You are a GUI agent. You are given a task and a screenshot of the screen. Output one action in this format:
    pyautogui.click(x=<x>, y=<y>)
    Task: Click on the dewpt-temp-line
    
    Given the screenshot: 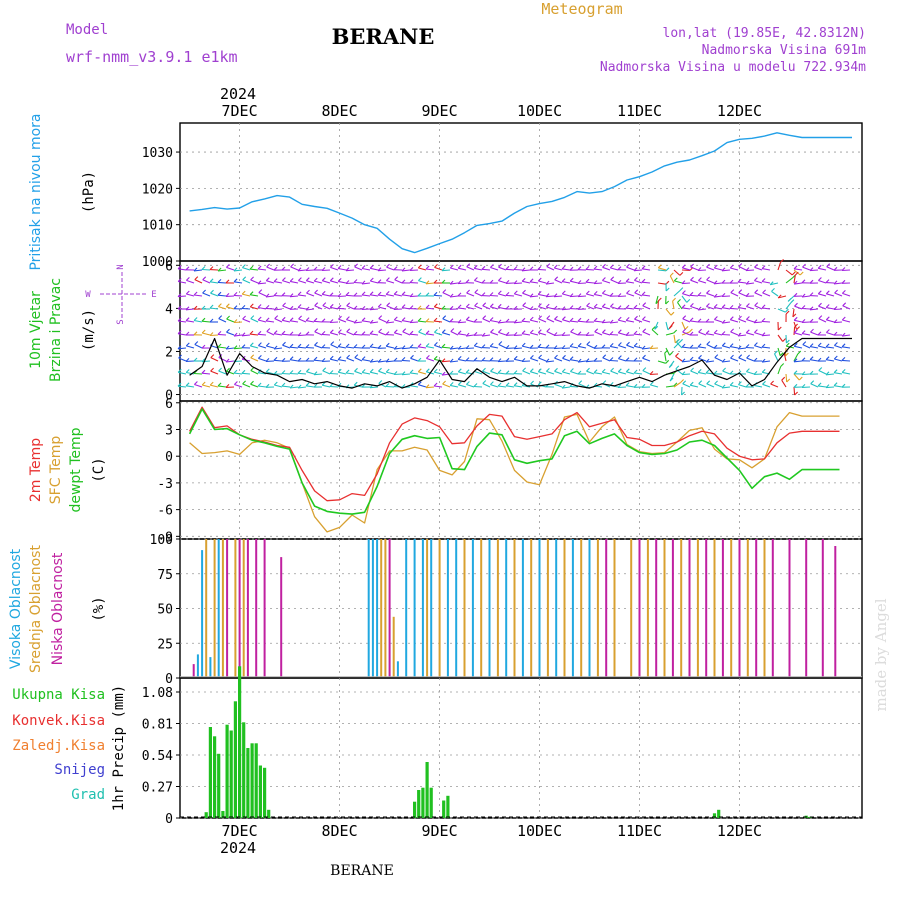 What is the action you would take?
    pyautogui.click(x=514, y=461)
    